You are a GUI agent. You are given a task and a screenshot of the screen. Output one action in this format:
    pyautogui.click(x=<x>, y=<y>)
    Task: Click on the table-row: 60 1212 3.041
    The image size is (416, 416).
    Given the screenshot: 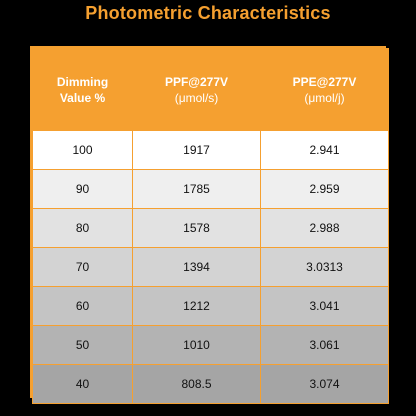 What is the action you would take?
    pyautogui.click(x=210, y=306)
    